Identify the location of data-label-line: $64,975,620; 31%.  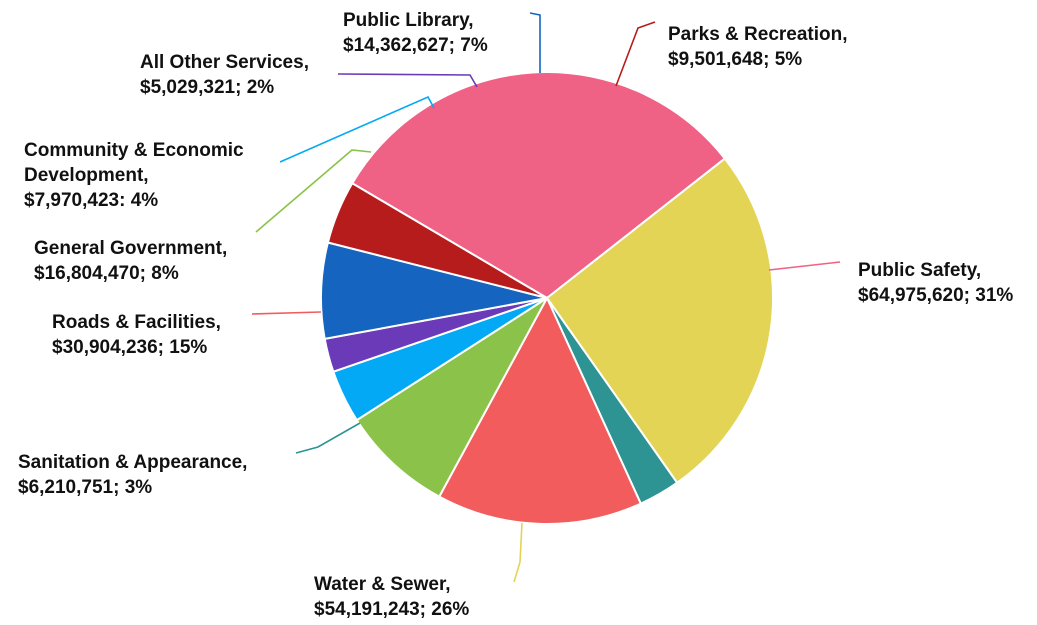
(935, 295).